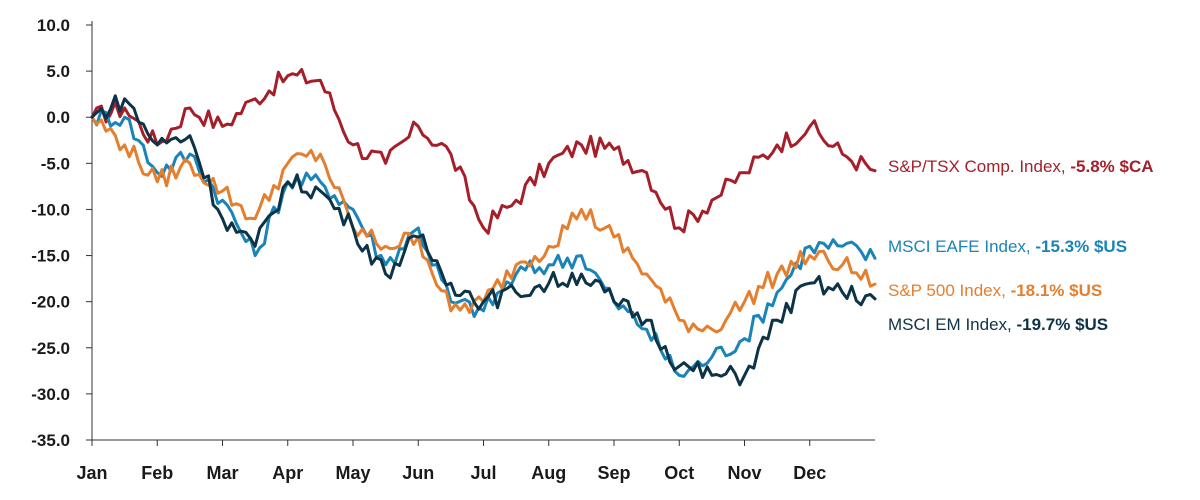 The image size is (1200, 500). Describe the element at coordinates (809, 473) in the screenshot. I see `x-tick-label: Dec` at that location.